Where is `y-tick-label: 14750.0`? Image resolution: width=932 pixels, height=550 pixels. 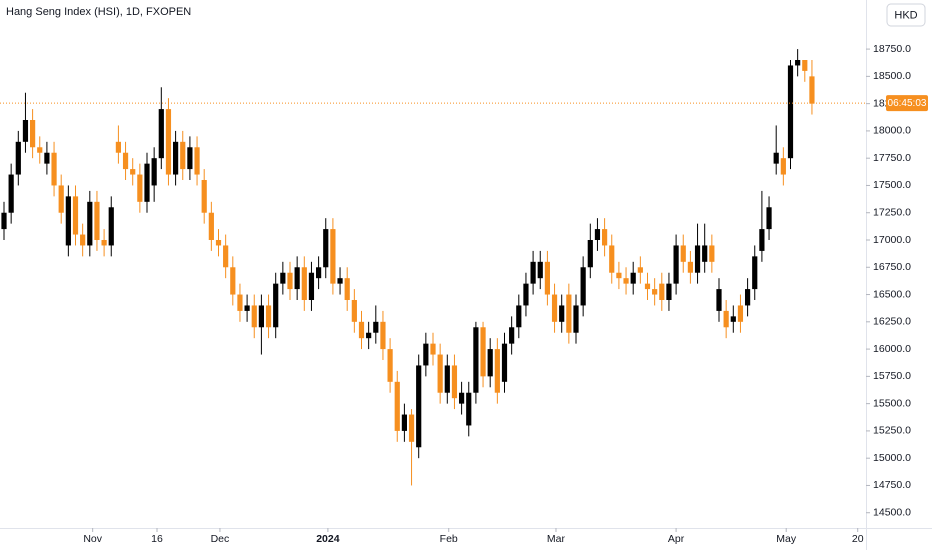 y-tick-label: 14750.0 is located at coordinates (892, 485).